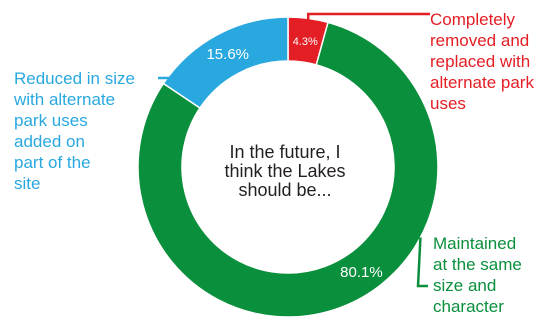  I want to click on callout-maintained-line-2: at the same, so click(477, 264).